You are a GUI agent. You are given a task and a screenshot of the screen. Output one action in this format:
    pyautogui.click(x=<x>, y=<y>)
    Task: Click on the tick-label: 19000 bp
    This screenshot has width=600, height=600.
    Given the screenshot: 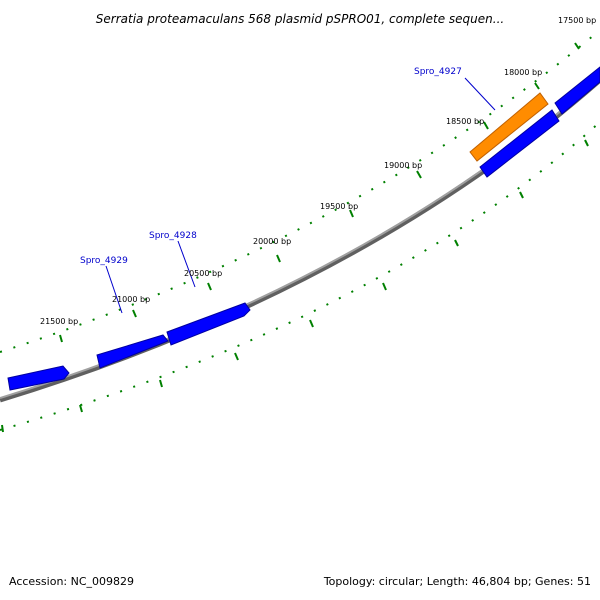 What is the action you would take?
    pyautogui.click(x=403, y=165)
    